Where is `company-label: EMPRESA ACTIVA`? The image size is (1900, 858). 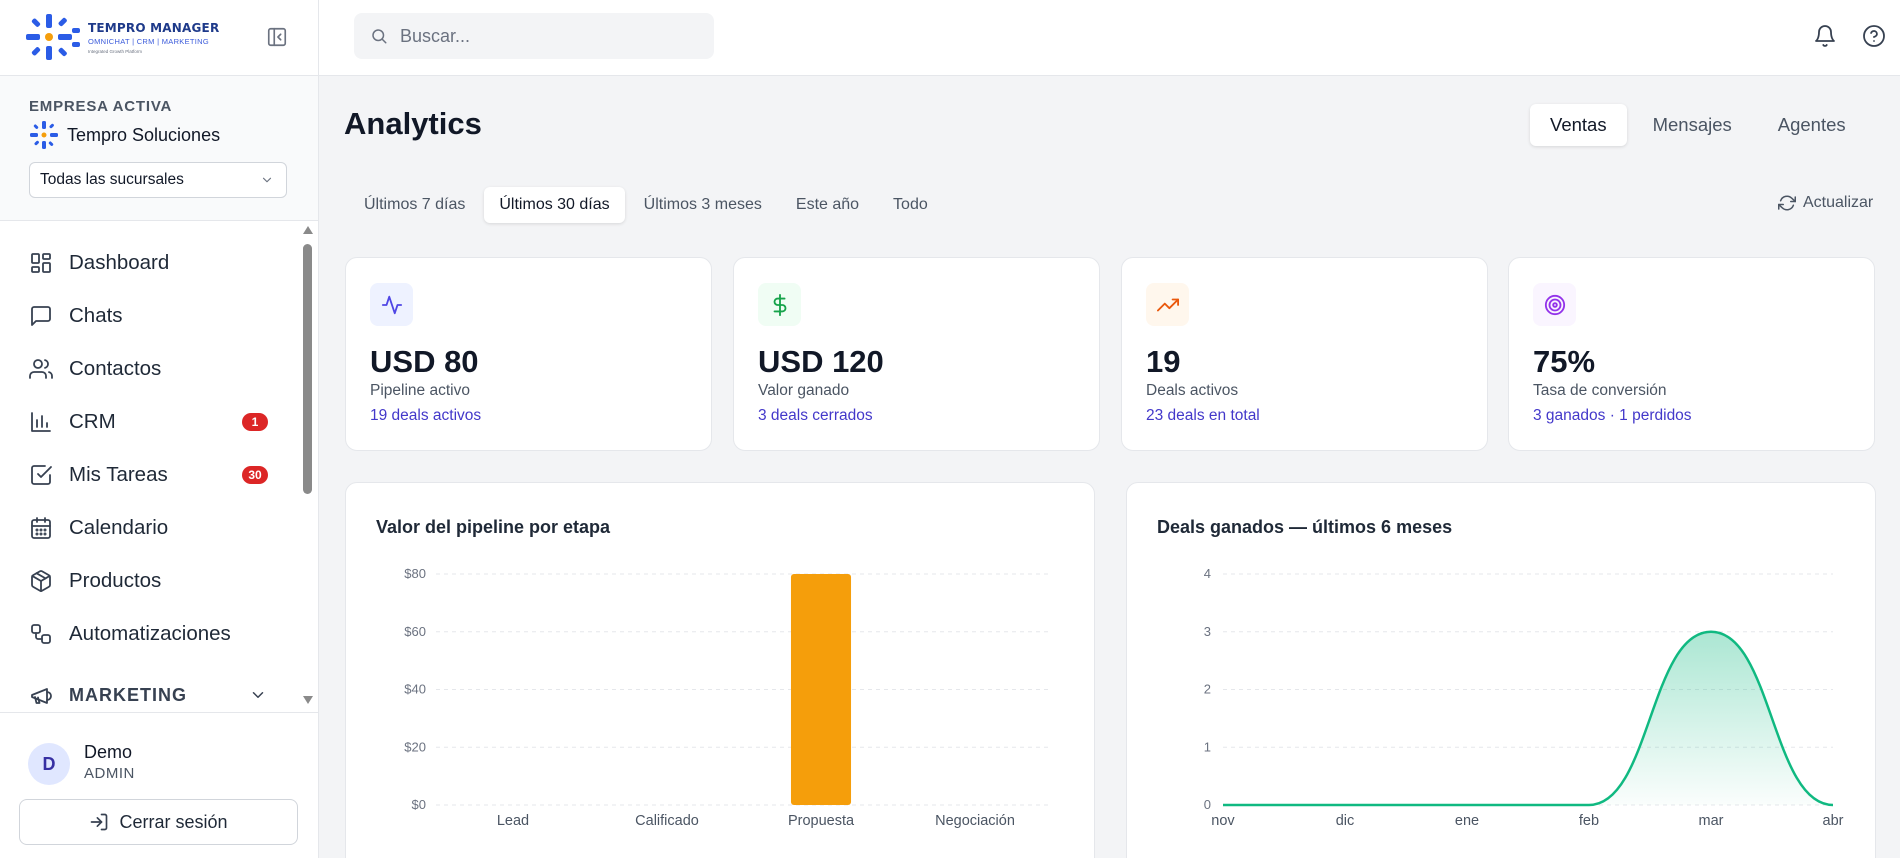 company-label: EMPRESA ACTIVA is located at coordinates (101, 106).